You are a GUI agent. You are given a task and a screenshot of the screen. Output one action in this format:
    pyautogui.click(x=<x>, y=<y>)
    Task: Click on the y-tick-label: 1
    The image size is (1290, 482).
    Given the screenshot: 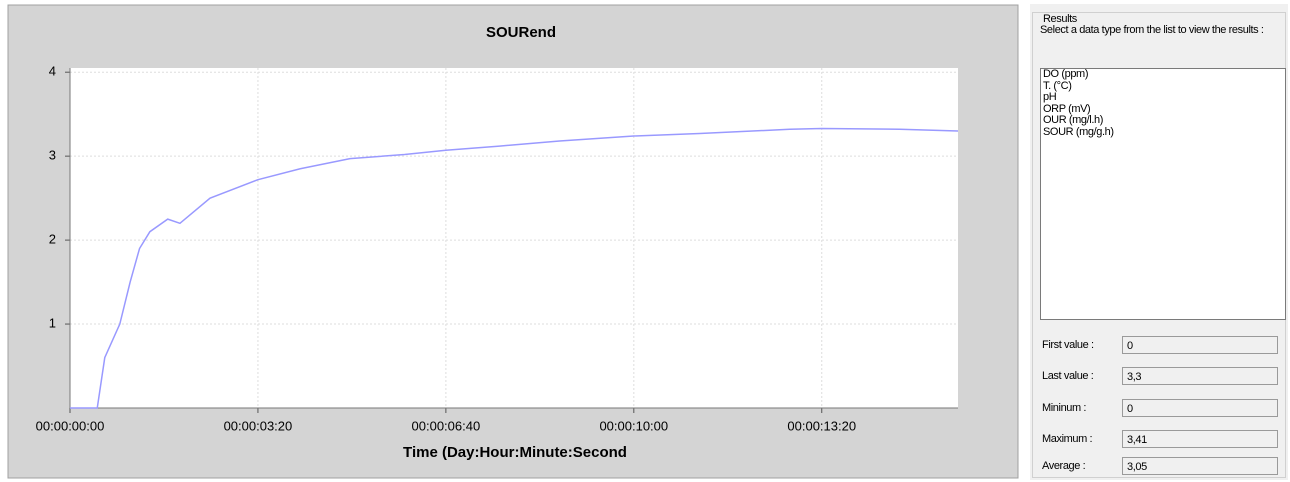 What is the action you would take?
    pyautogui.click(x=52, y=322)
    